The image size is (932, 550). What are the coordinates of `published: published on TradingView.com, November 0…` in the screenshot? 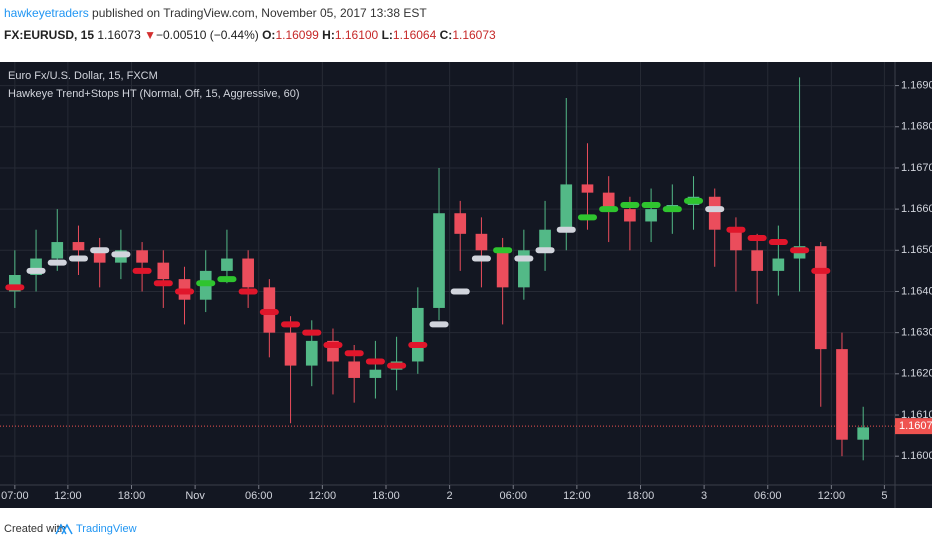 It's located at (258, 13).